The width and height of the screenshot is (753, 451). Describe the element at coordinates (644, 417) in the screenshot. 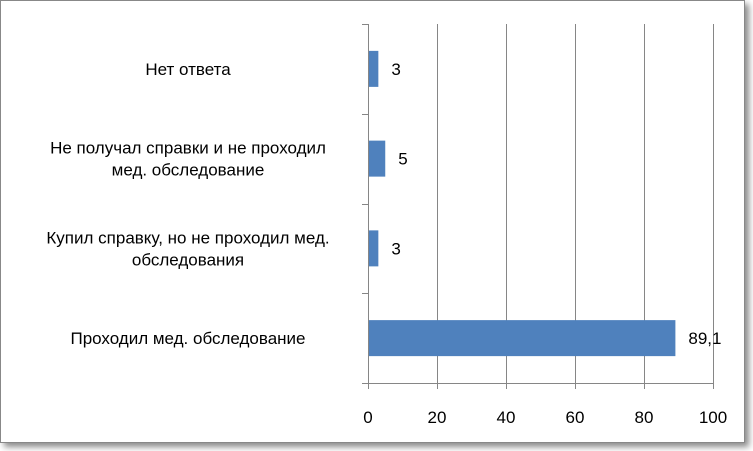

I see `x-tick-label: 80` at that location.